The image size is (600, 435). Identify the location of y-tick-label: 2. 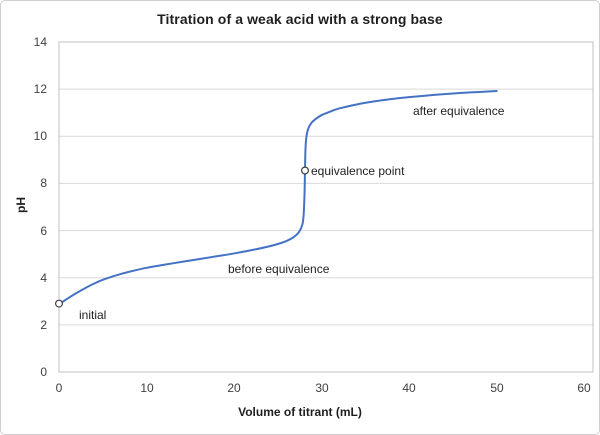
(43, 325).